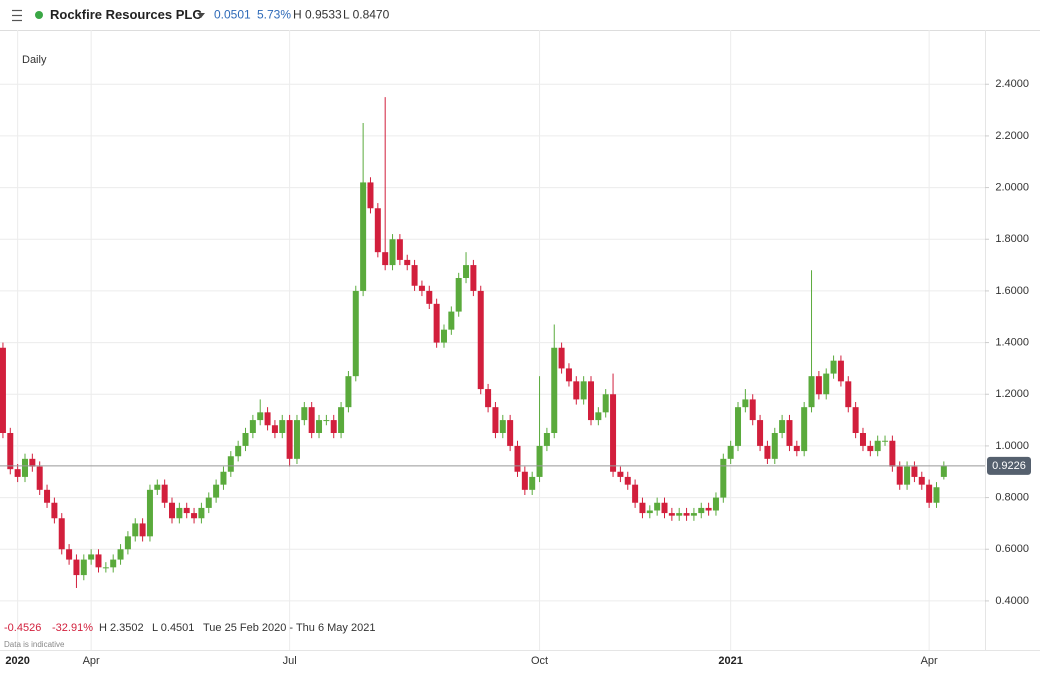  I want to click on dropdown-arrow, so click(201, 15).